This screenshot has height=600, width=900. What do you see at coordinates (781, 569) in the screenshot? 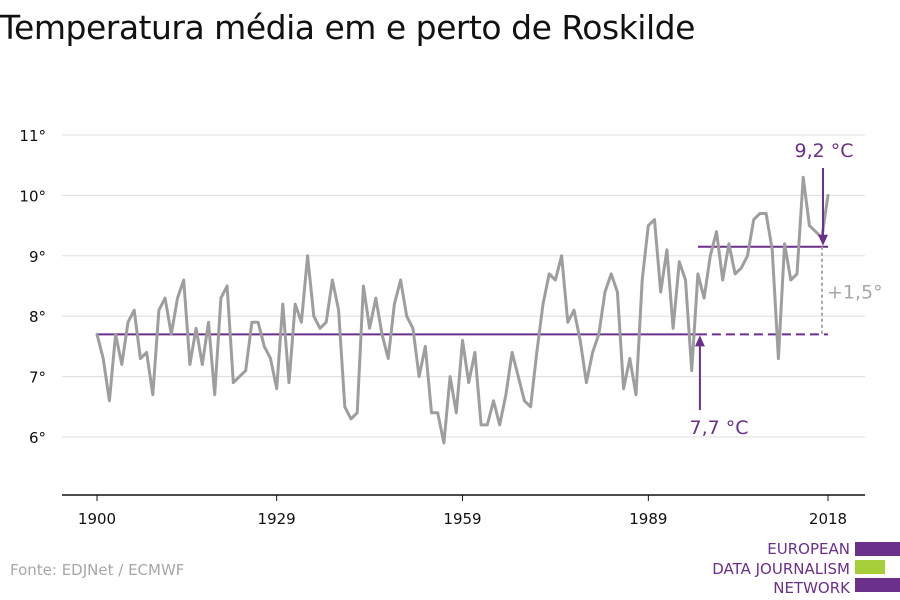
I see `logo-line-2: DATA JOURNALISM` at bounding box center [781, 569].